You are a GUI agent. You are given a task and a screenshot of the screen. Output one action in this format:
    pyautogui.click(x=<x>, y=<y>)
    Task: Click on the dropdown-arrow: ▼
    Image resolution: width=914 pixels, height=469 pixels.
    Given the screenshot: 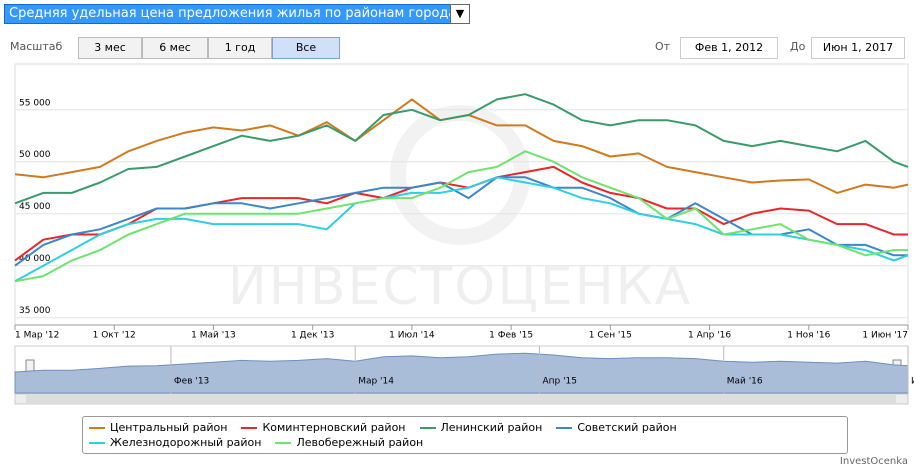 What is the action you would take?
    pyautogui.click(x=460, y=14)
    